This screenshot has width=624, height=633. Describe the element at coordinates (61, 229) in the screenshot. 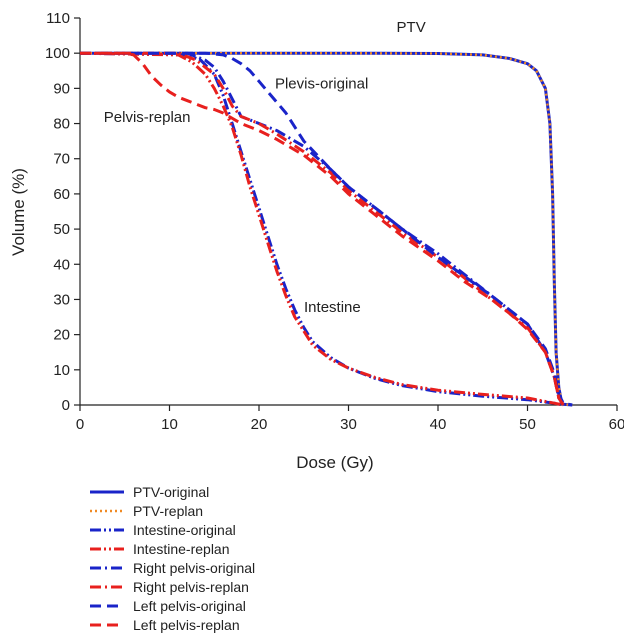

I see `y-tick-label: 50` at that location.